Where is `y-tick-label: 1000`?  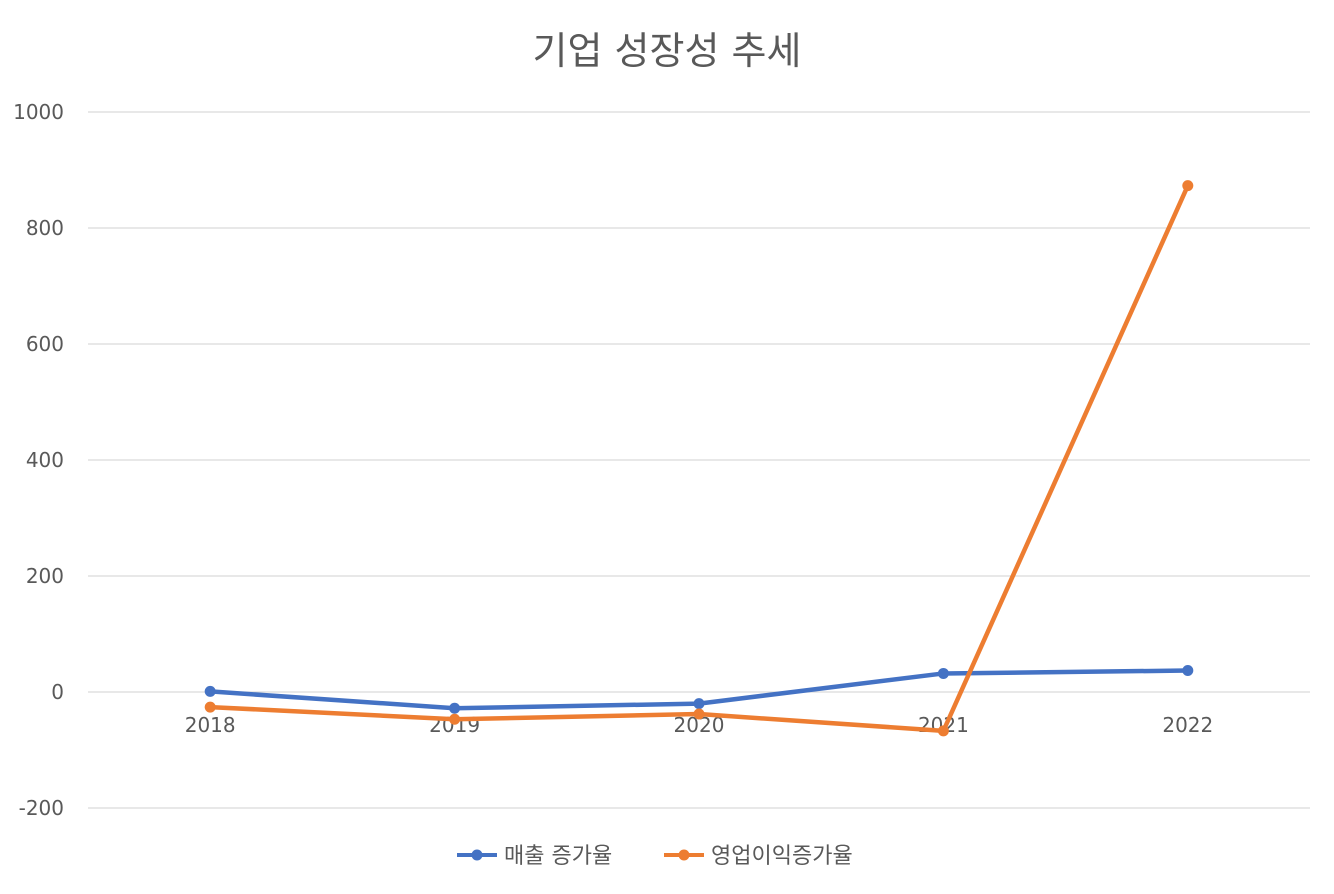 y-tick-label: 1000 is located at coordinates (38, 112).